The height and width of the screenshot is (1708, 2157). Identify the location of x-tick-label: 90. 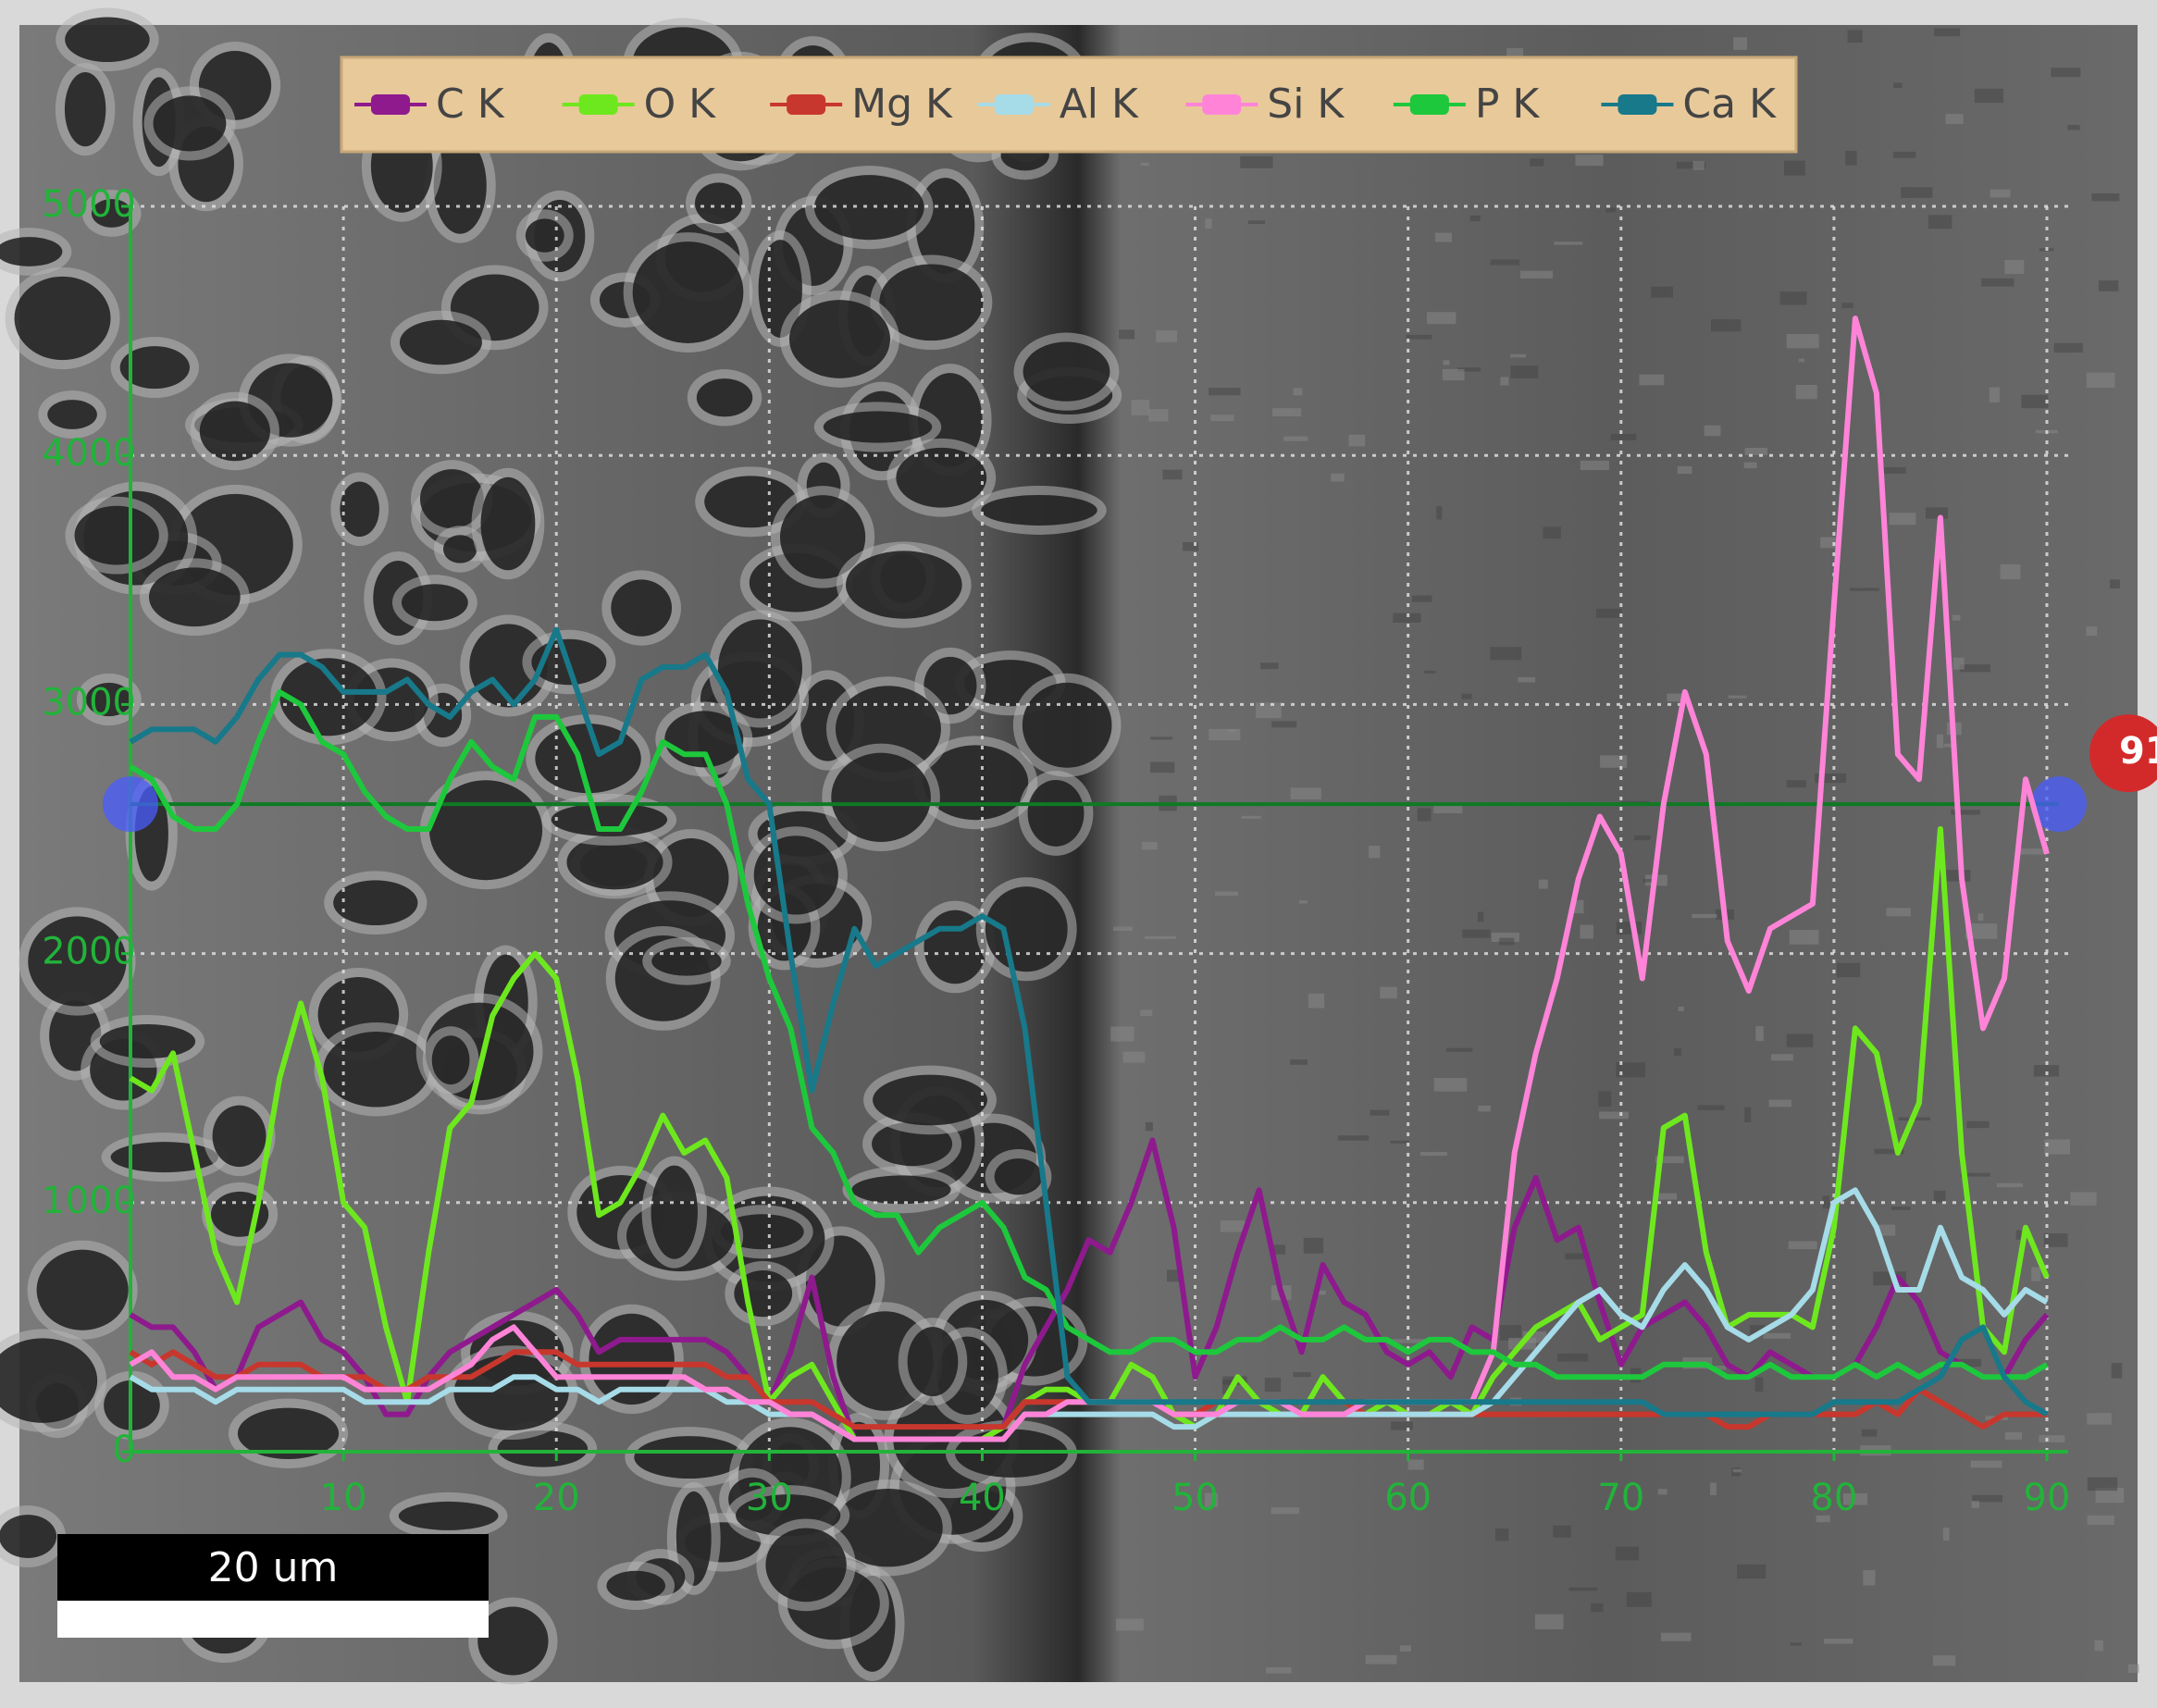
(2047, 1498).